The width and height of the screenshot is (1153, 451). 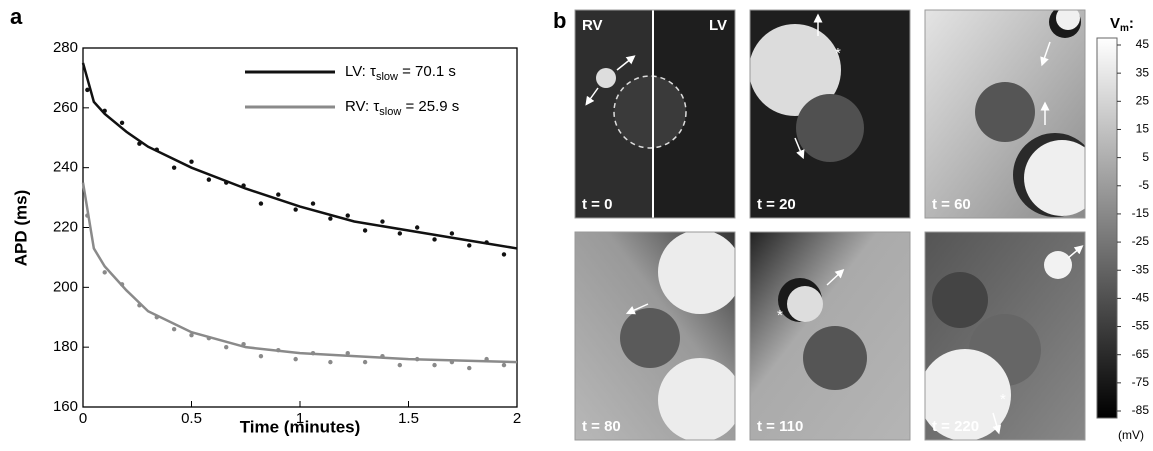 What do you see at coordinates (1107, 228) in the screenshot?
I see `colorbar` at bounding box center [1107, 228].